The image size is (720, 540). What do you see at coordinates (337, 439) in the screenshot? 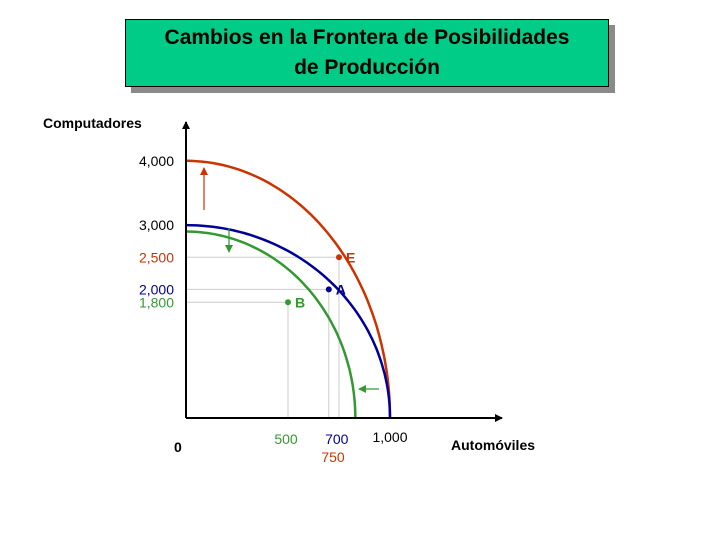
I see `x-tick-label-700: 700` at bounding box center [337, 439].